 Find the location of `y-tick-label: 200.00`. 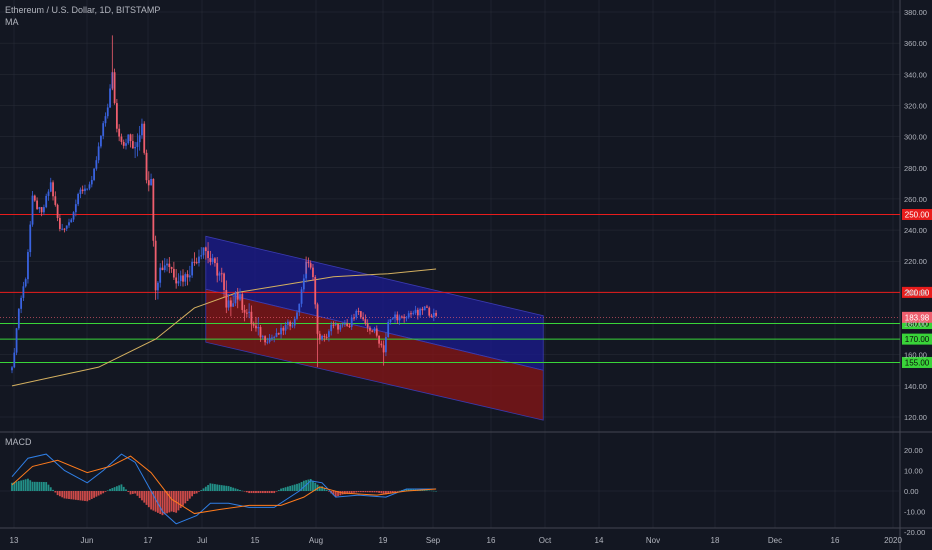

y-tick-label: 200.00 is located at coordinates (915, 292).